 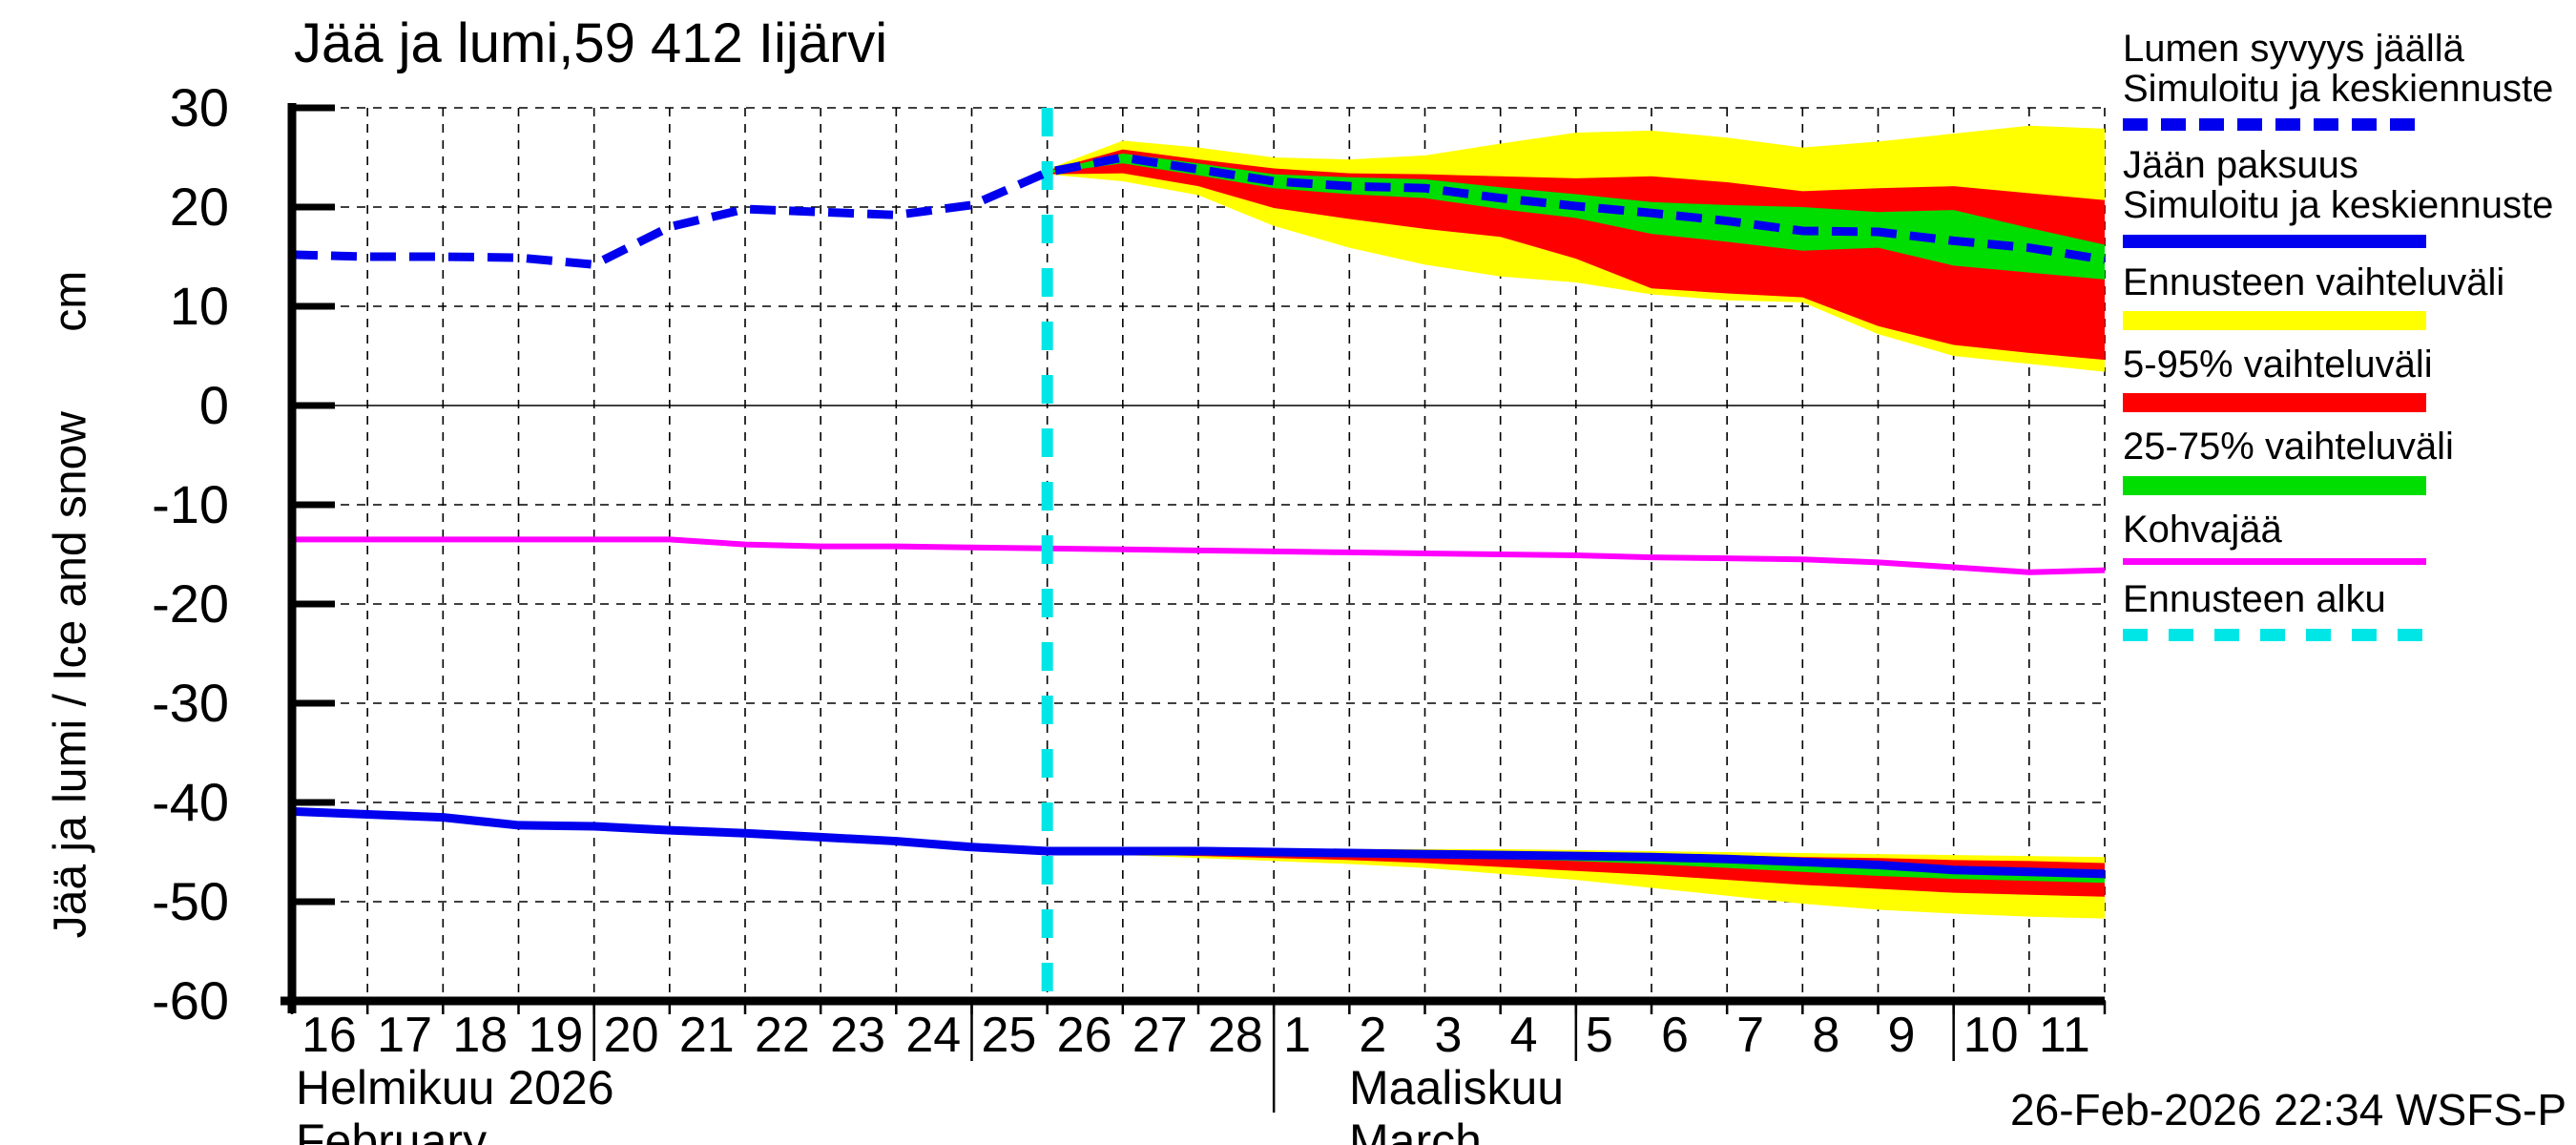 I want to click on y-tick-label: 30, so click(x=199, y=107).